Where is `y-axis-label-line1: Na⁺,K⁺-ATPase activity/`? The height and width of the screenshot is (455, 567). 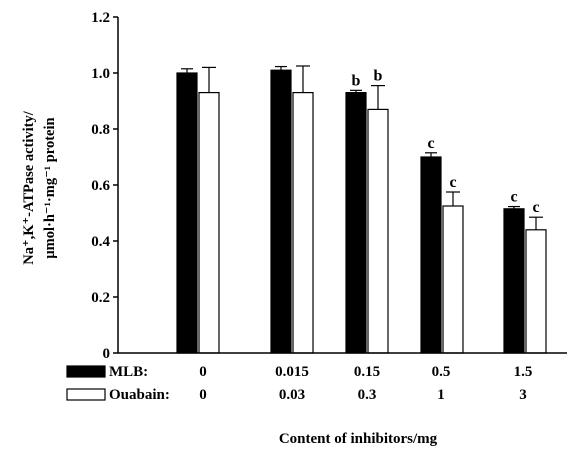 y-axis-label-line1: Na⁺,K⁺-ATPase activity/ is located at coordinates (29, 187).